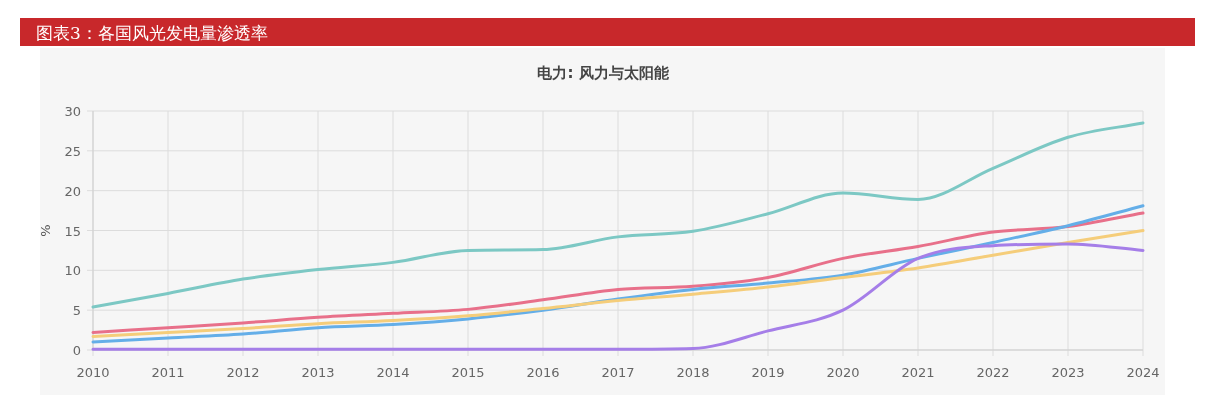 This screenshot has width=1207, height=398. What do you see at coordinates (93, 372) in the screenshot?
I see `x-tick-label: 2010` at bounding box center [93, 372].